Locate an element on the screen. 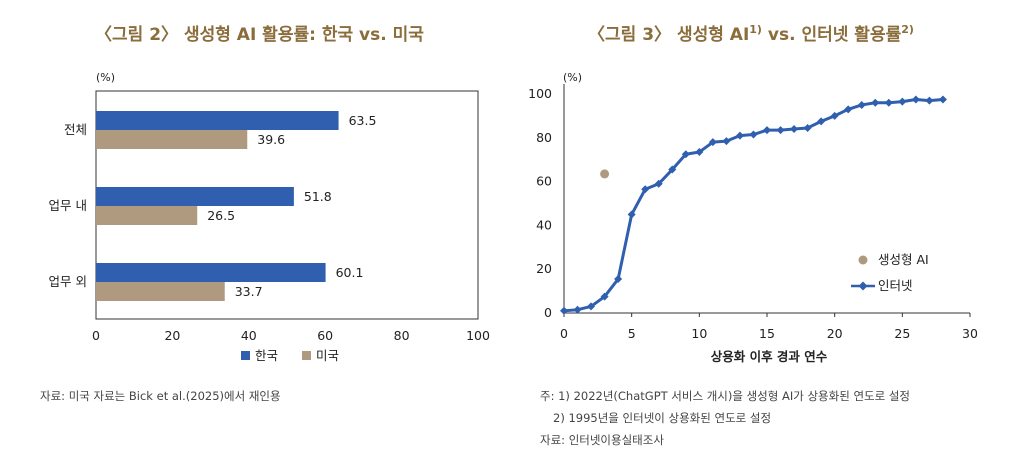 The width and height of the screenshot is (1018, 462). right-chart-title: 〈그림 3〉 생성형 AI1) vs. 인터넷 활용률2) is located at coordinates (751, 34).